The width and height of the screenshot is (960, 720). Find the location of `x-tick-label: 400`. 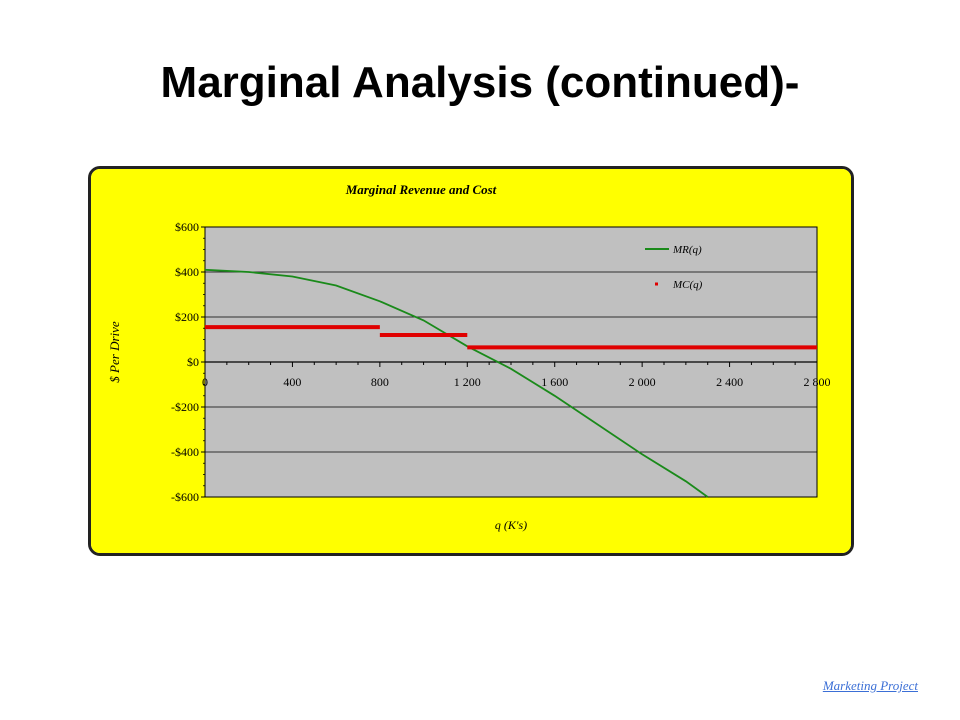

x-tick-label: 400 is located at coordinates (292, 382).